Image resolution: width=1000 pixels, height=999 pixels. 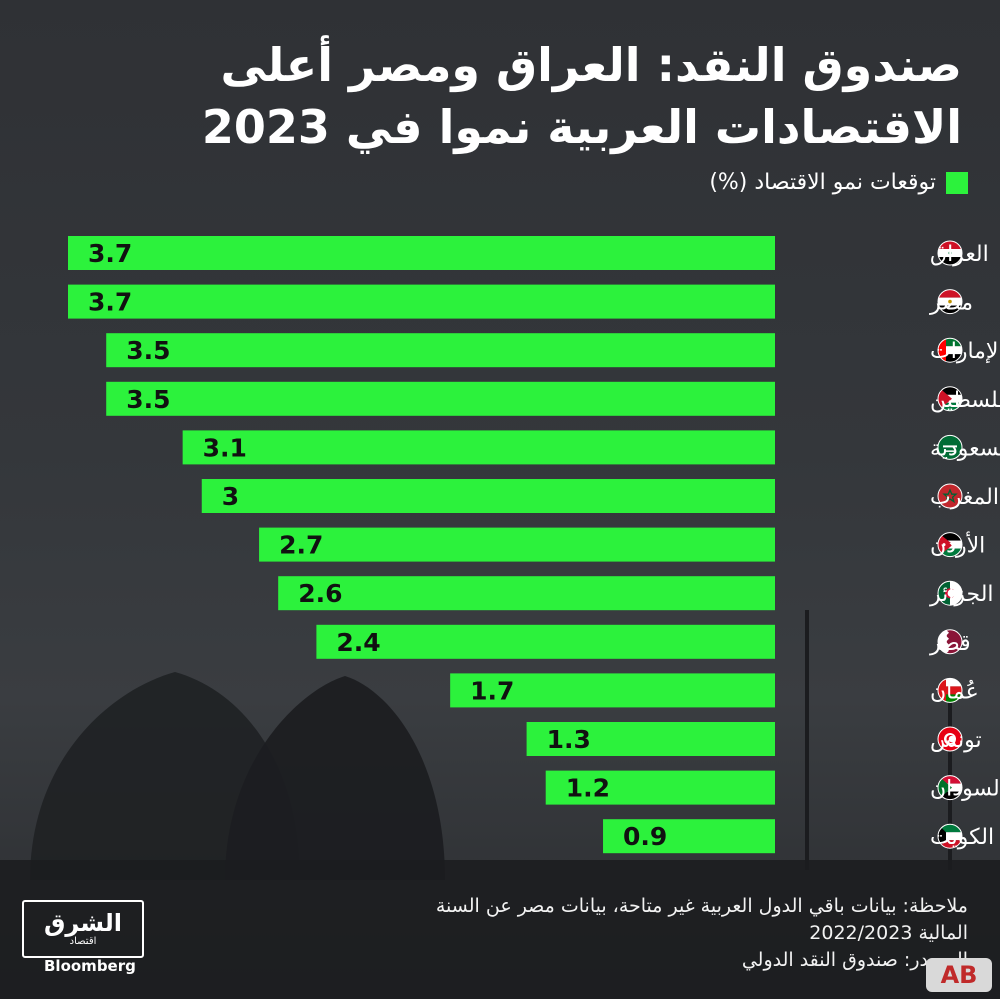 What do you see at coordinates (301, 545) in the screenshot?
I see `bar-value-label-6: 2.7` at bounding box center [301, 545].